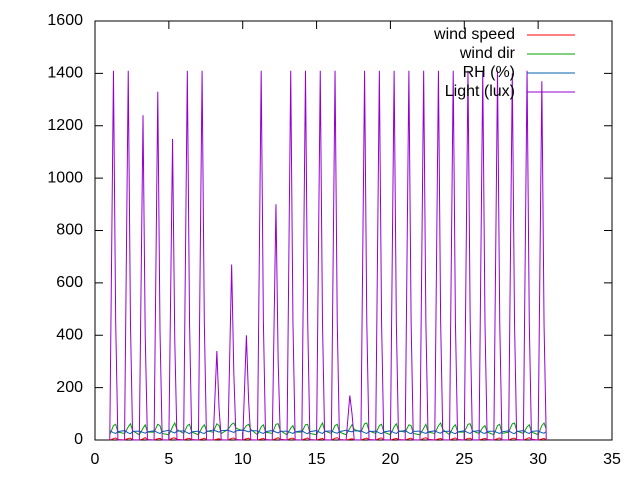 The height and width of the screenshot is (485, 640). What do you see at coordinates (391, 459) in the screenshot?
I see `x-tick-label: 20` at bounding box center [391, 459].